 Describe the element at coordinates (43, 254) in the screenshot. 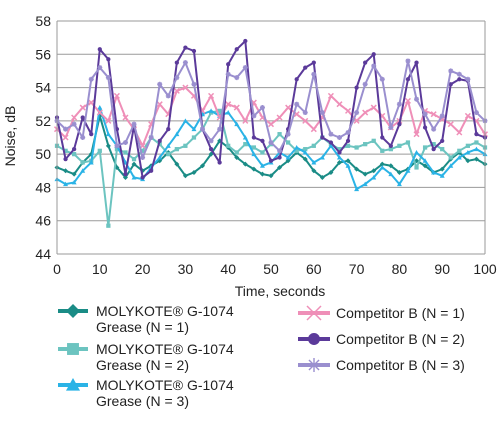

I see `y-tick-label: 44` at that location.